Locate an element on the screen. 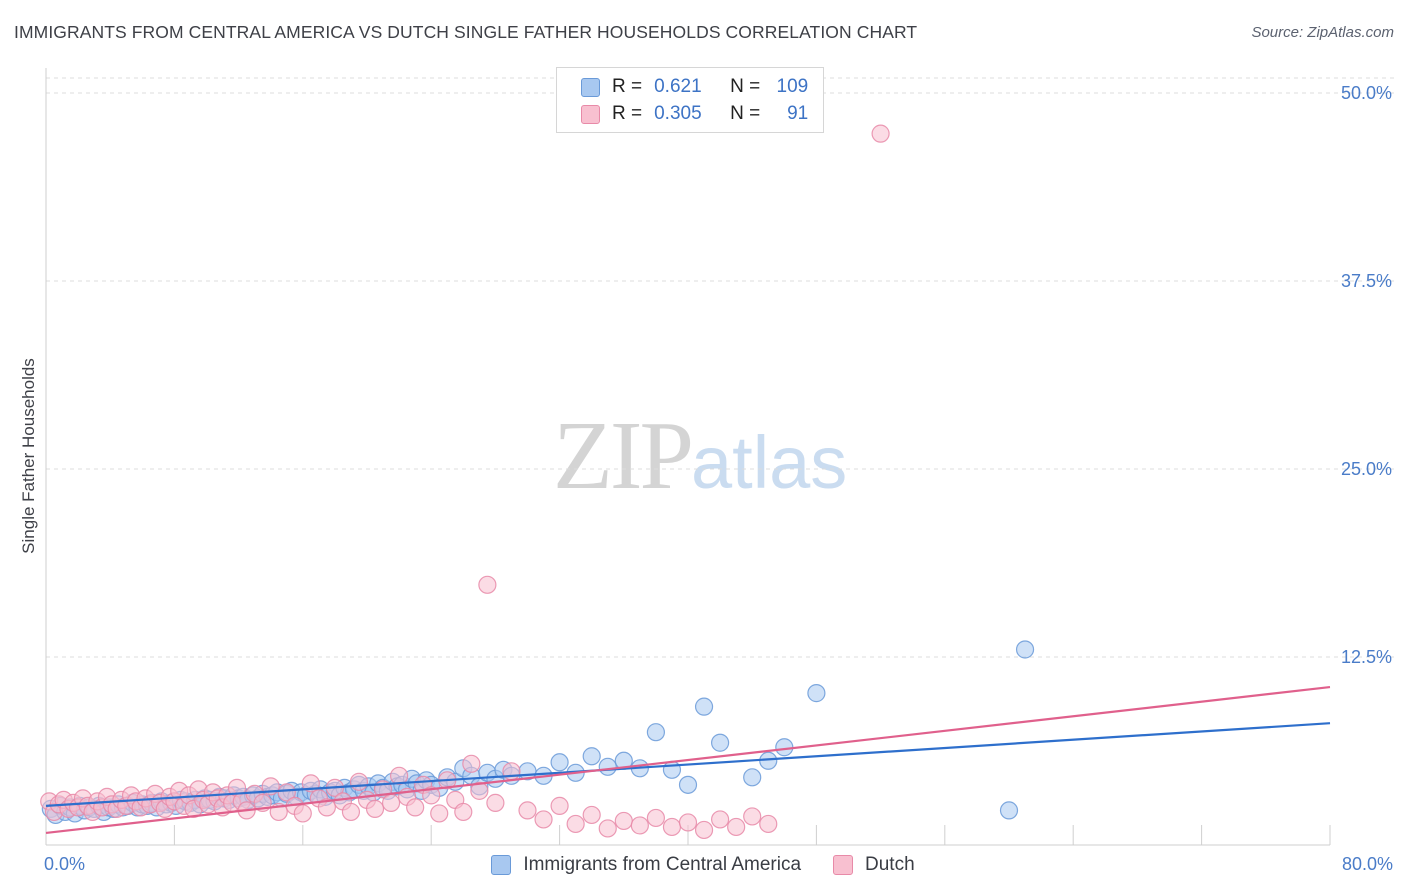 Image resolution: width=1406 pixels, height=892 pixels. watermark-atlas: atlas is located at coordinates (769, 462).